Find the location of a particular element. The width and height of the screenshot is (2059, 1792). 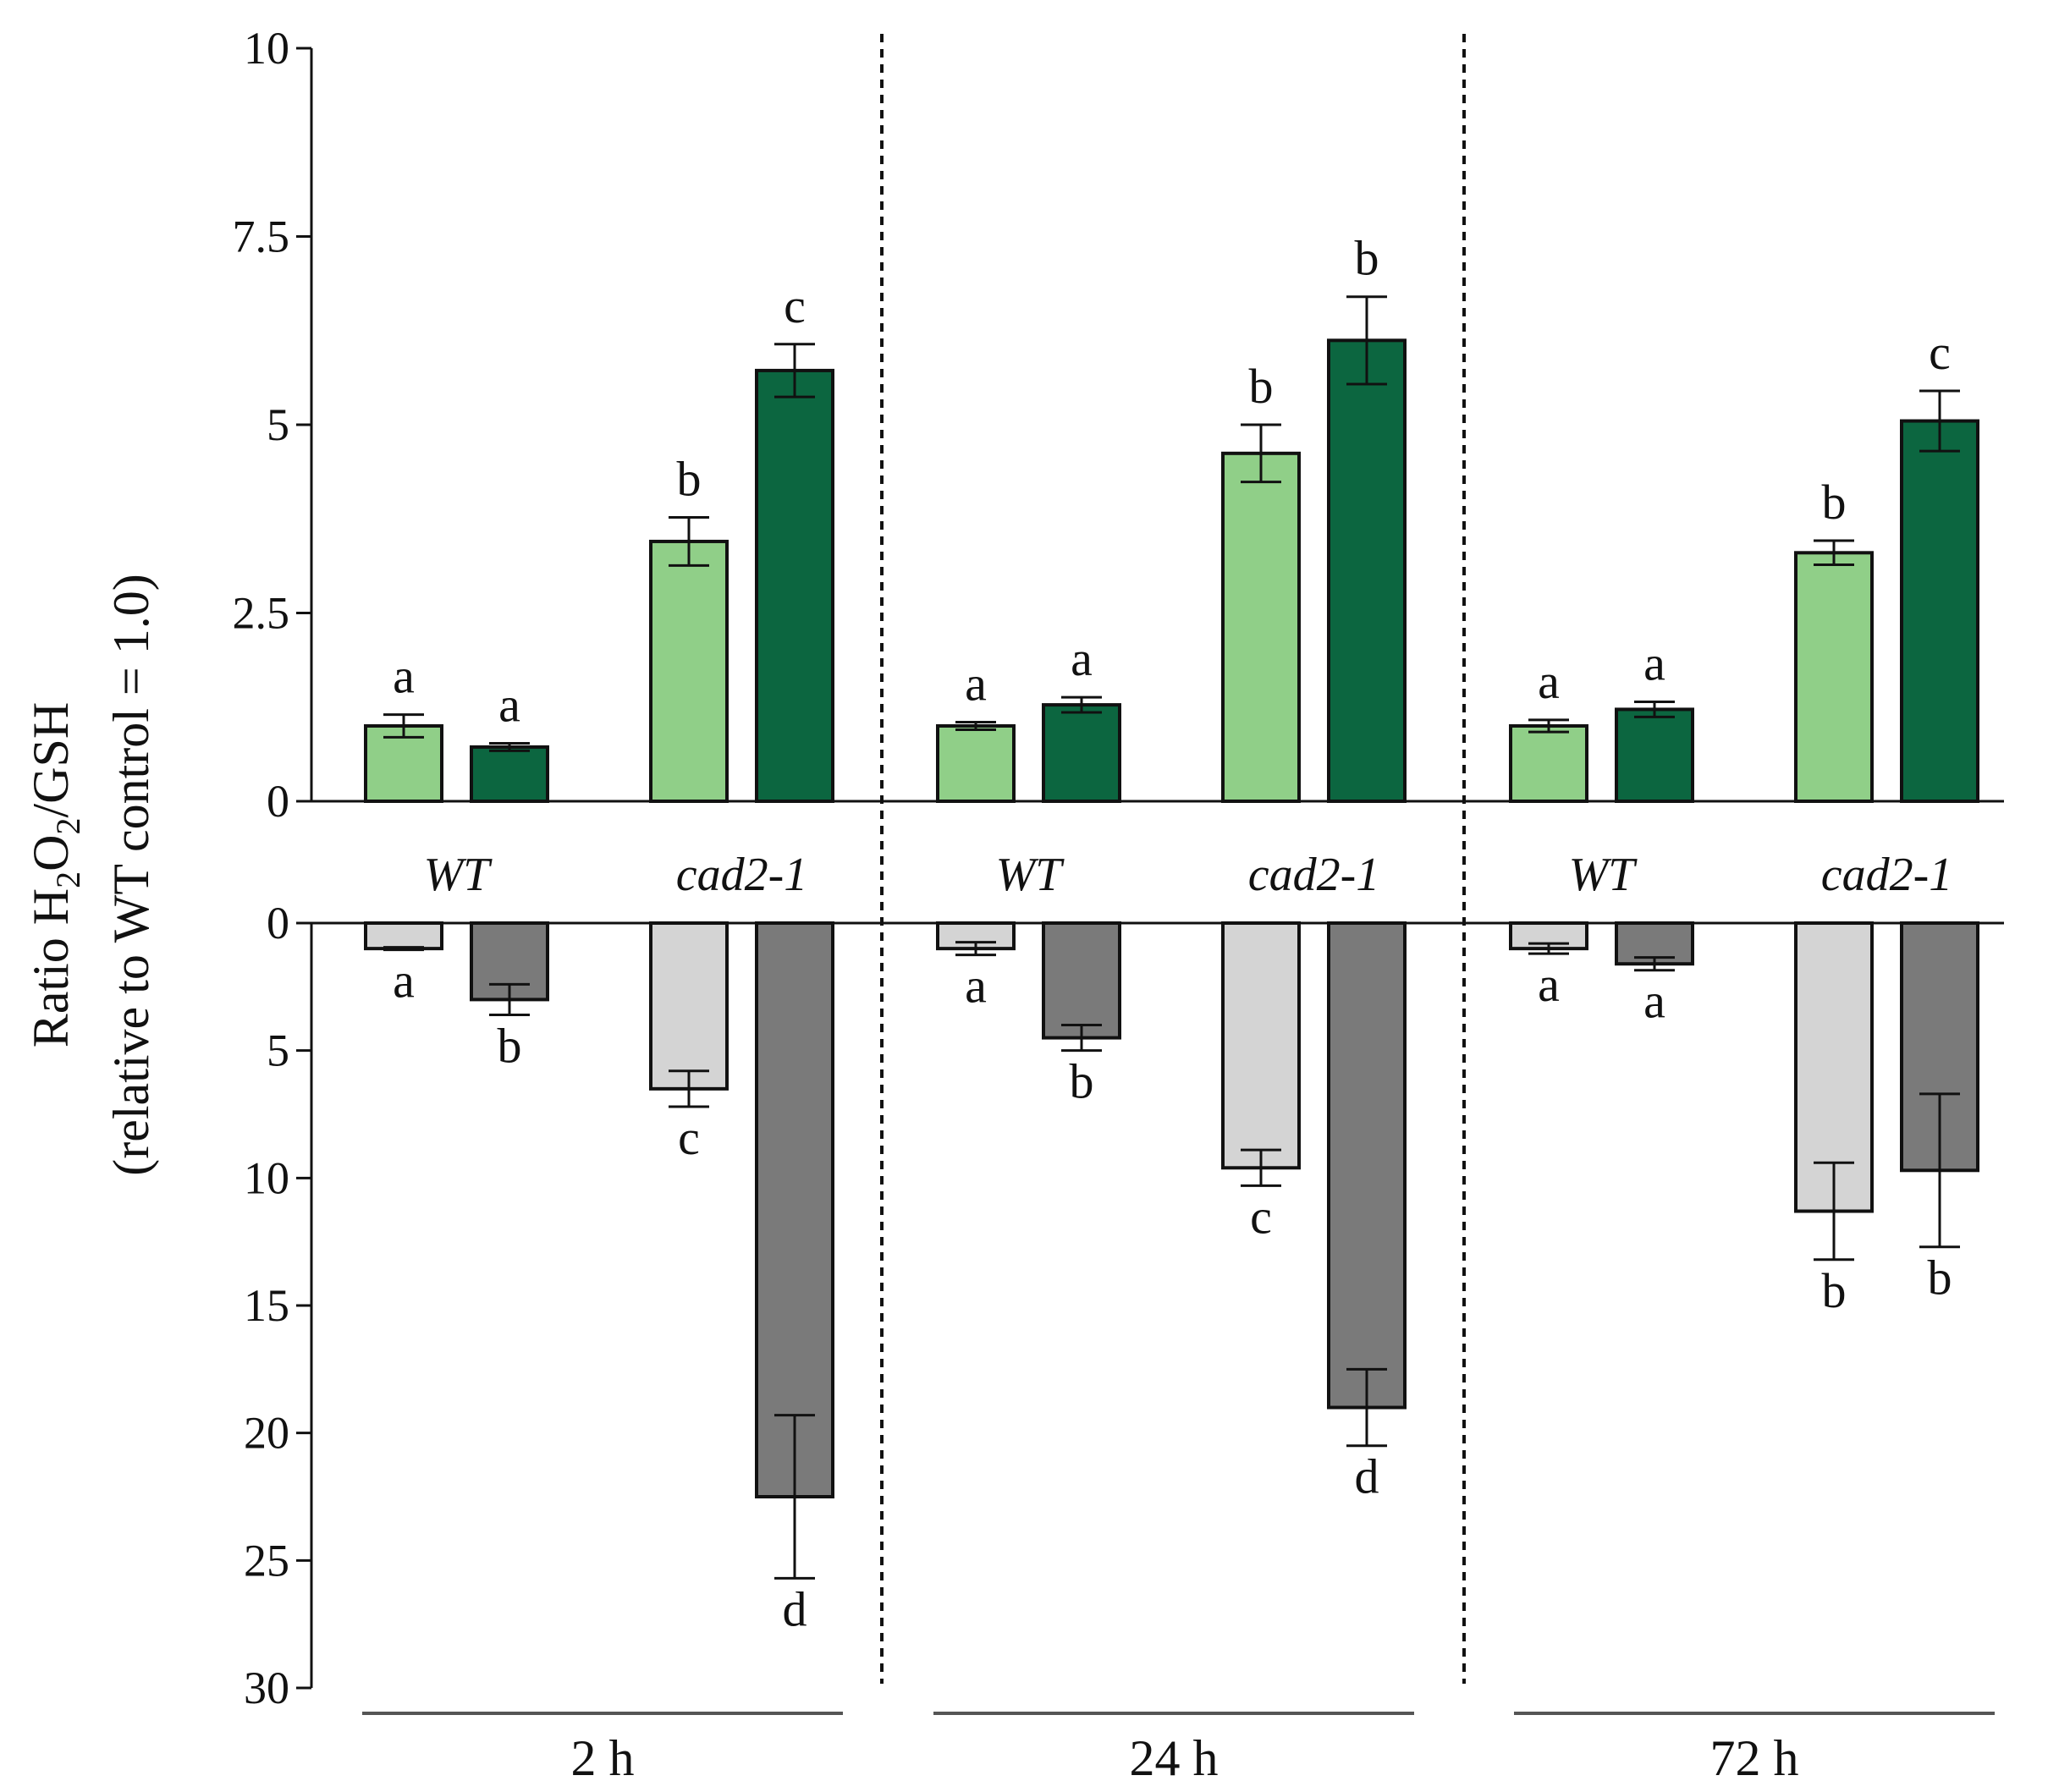

time-point-label: 2 h is located at coordinates (603, 1758).